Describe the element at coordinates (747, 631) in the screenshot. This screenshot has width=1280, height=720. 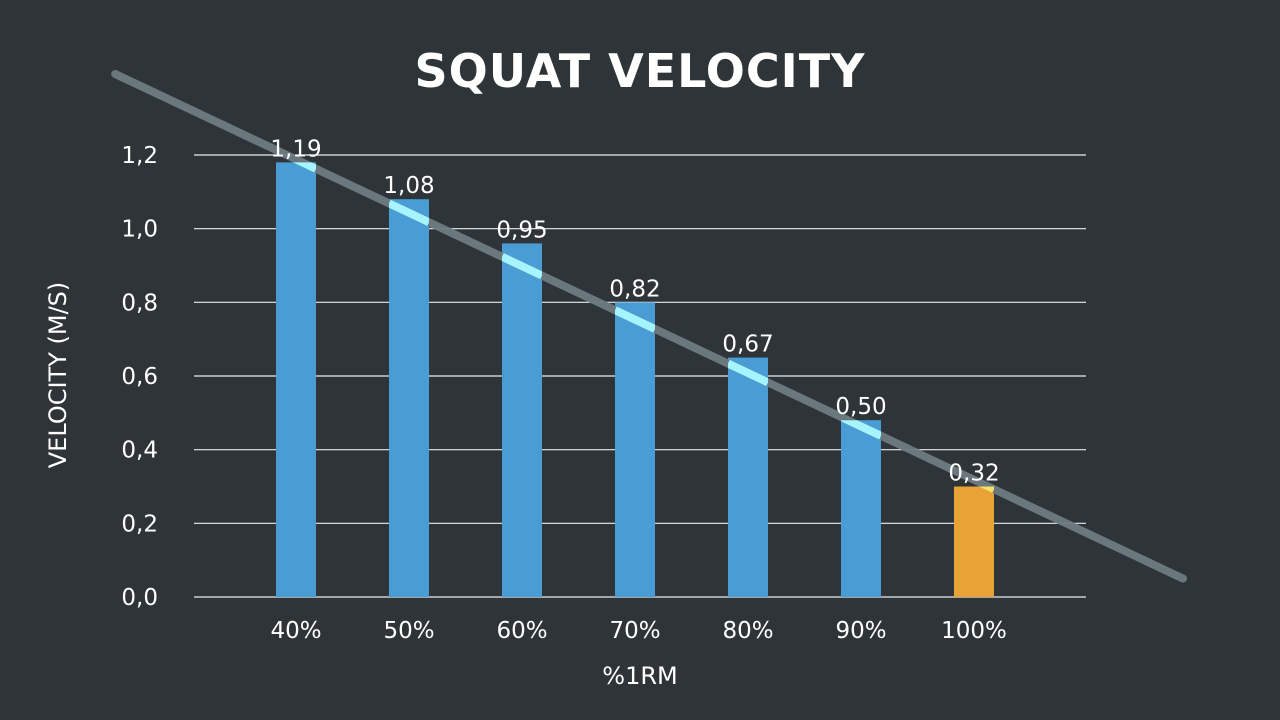
I see `x-tick-label: 80%` at that location.